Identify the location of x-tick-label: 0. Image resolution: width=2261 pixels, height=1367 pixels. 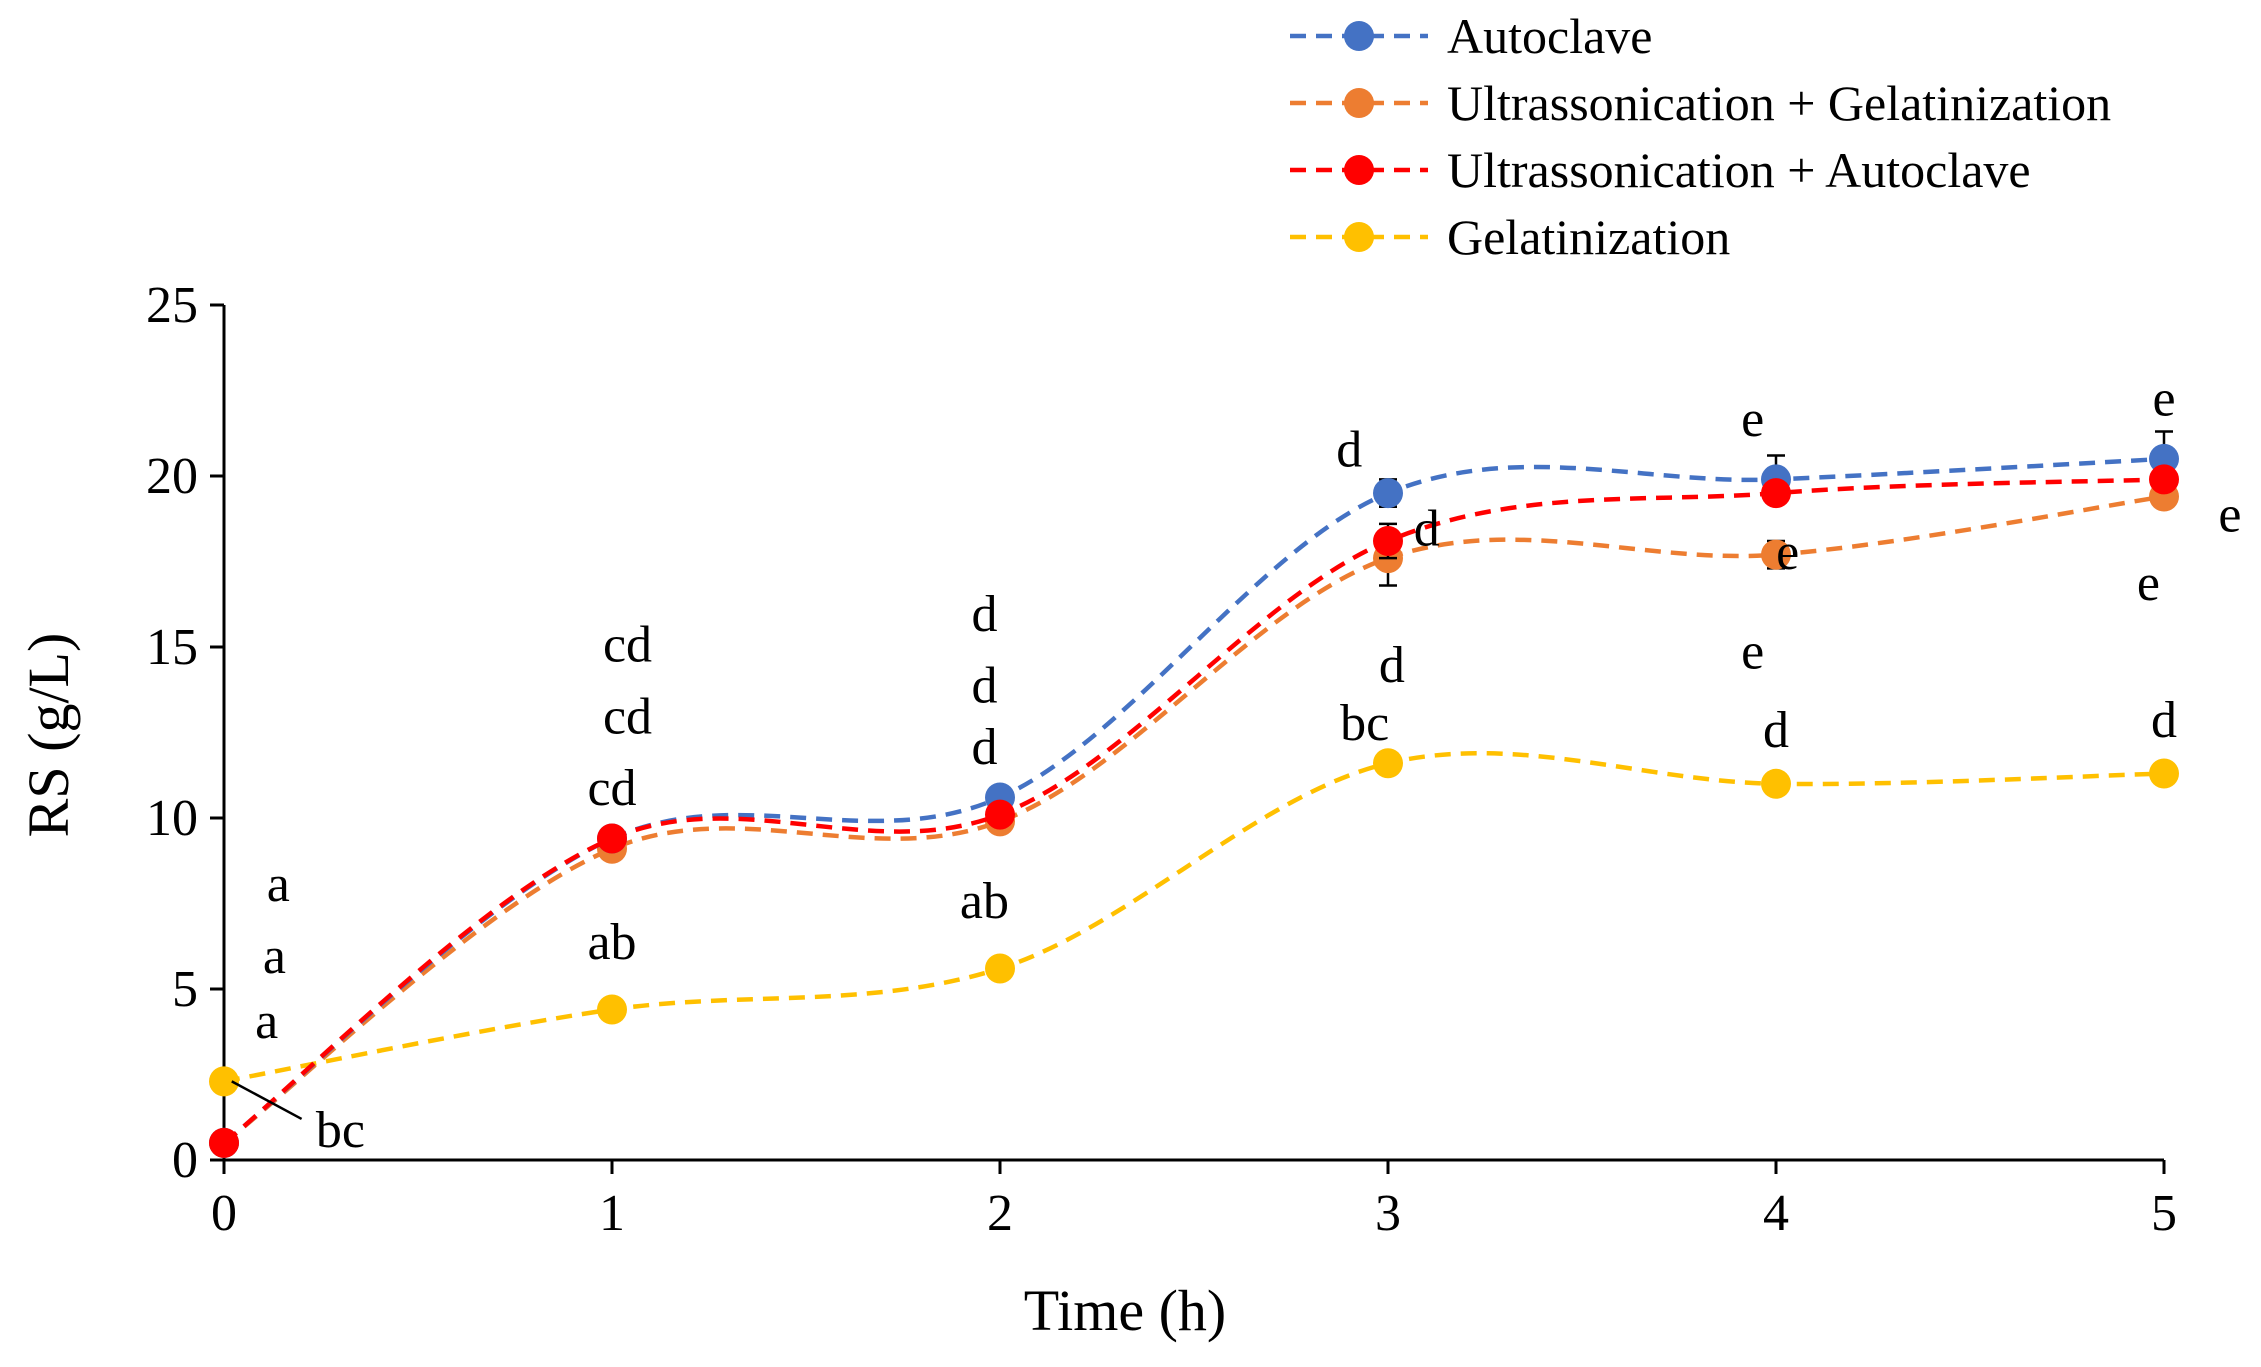
(224, 1213).